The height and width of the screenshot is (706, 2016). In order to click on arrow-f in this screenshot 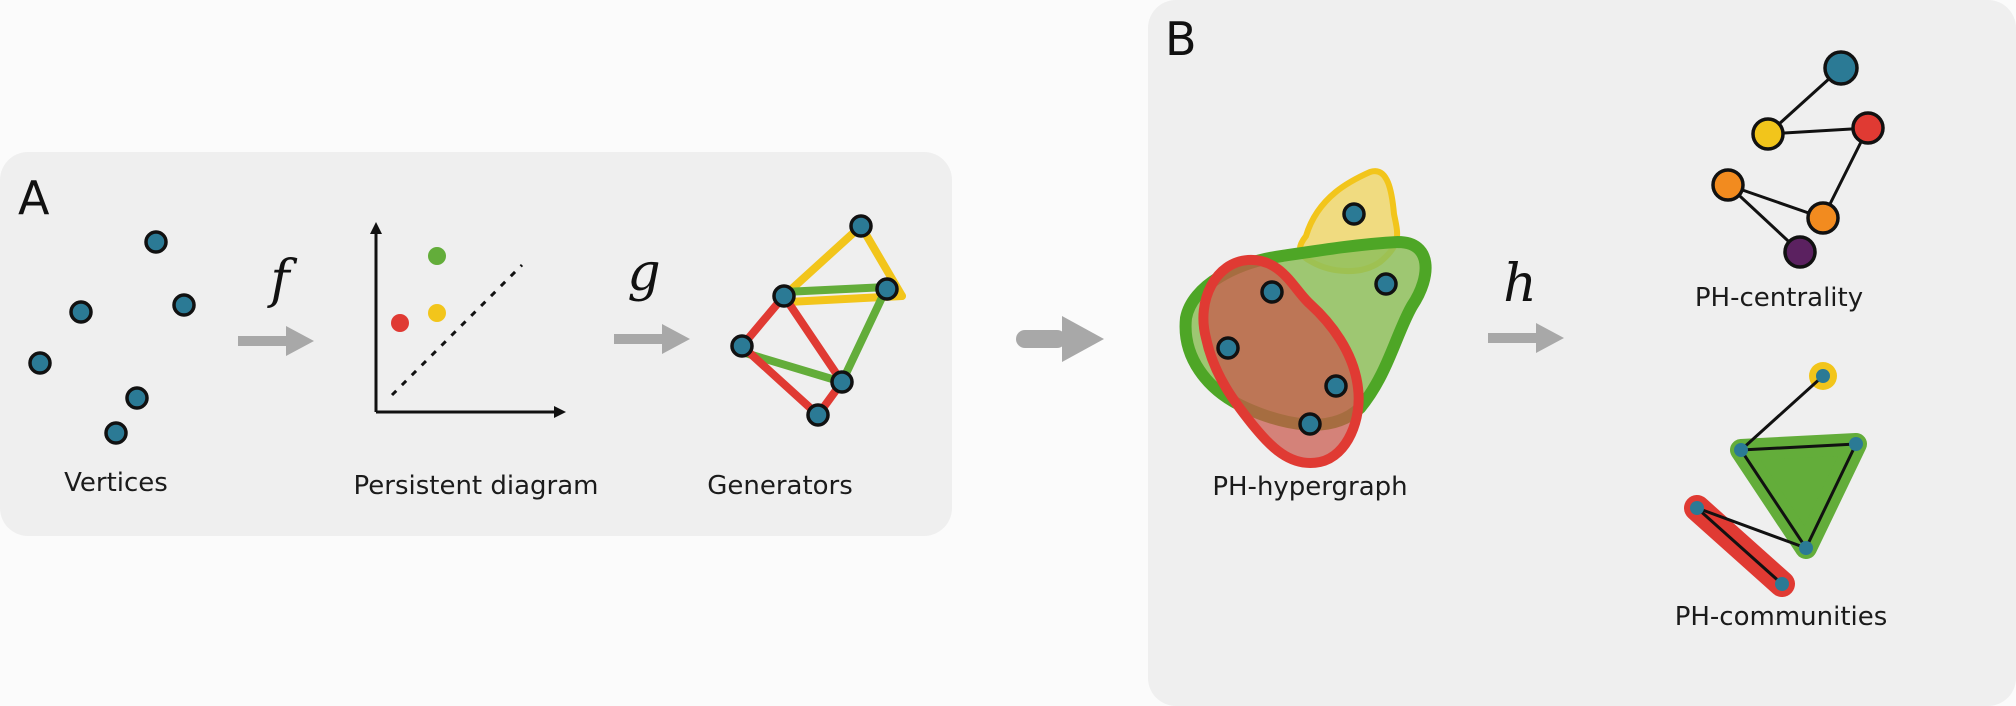, I will do `click(276, 341)`.